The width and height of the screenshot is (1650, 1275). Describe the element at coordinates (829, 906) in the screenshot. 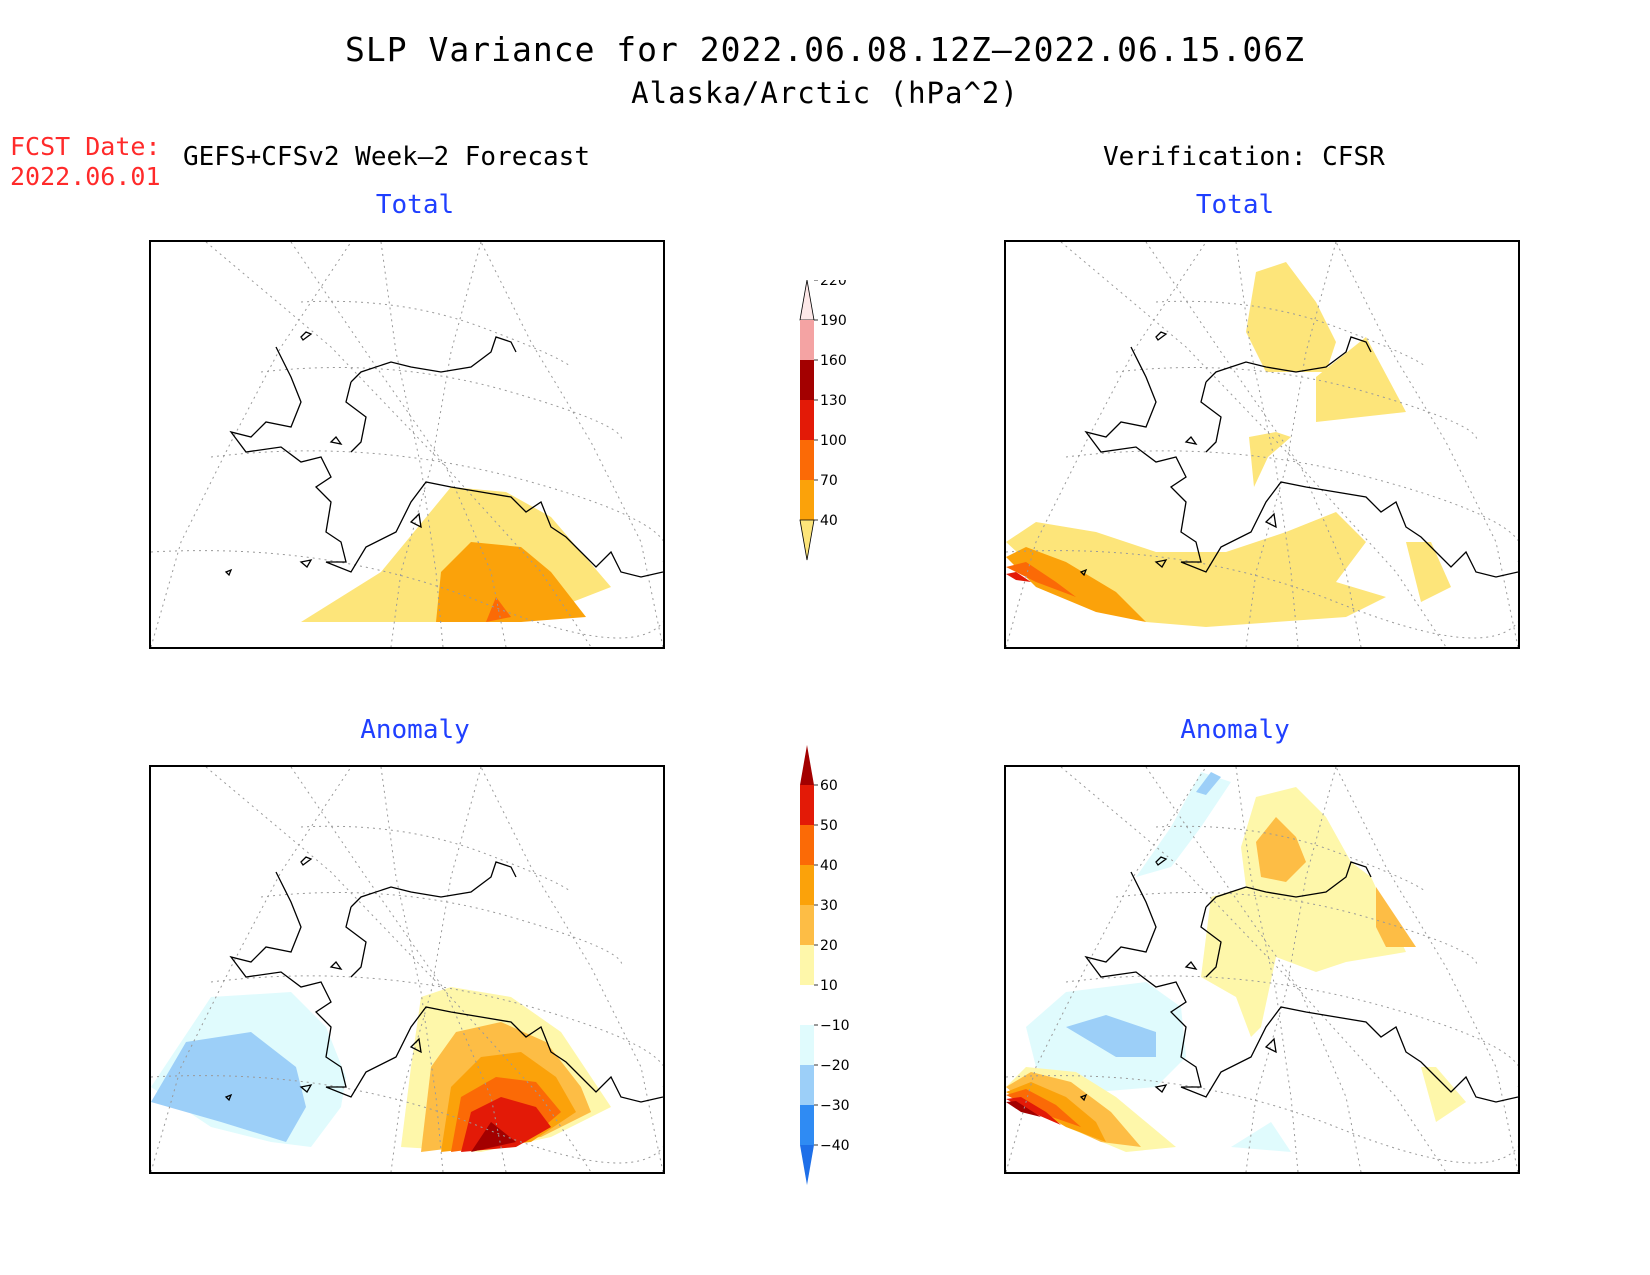

I see `colorbar-tick-label: 30` at that location.